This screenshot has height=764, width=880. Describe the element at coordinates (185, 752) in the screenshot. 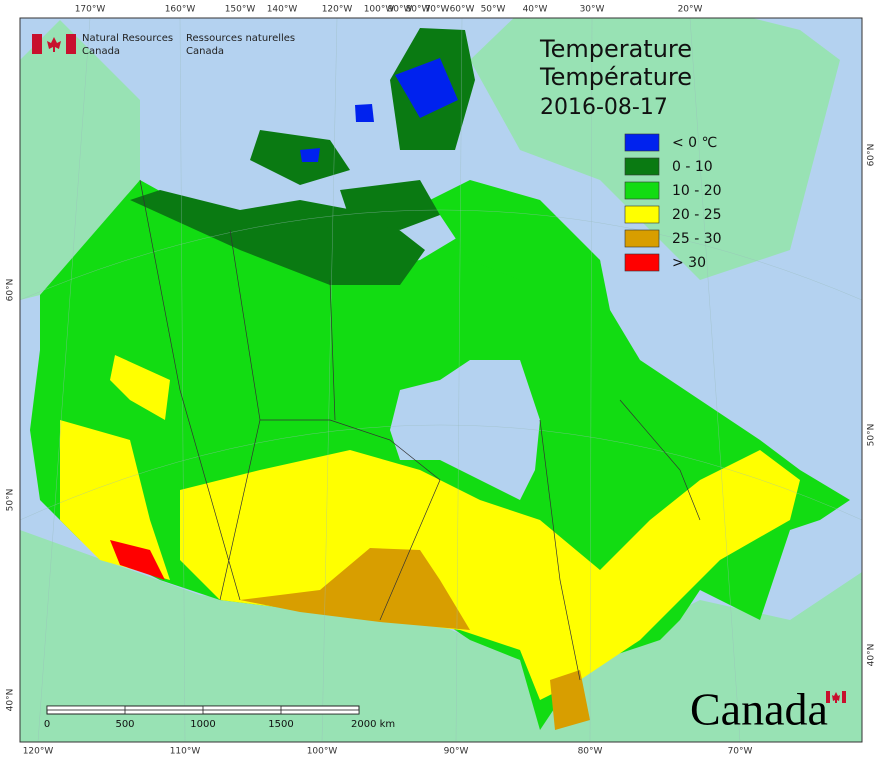

I see `graticule-label-bottom: 110°W` at that location.